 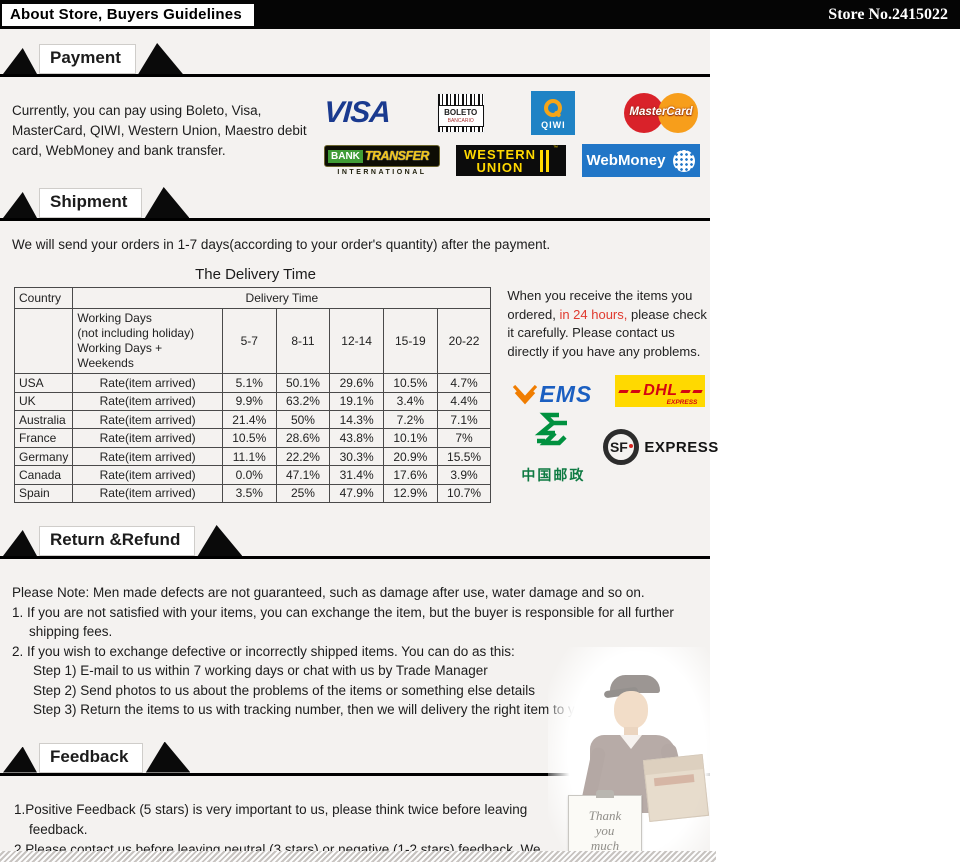 What do you see at coordinates (888, 14) in the screenshot?
I see `store-number: Store No.2415022` at bounding box center [888, 14].